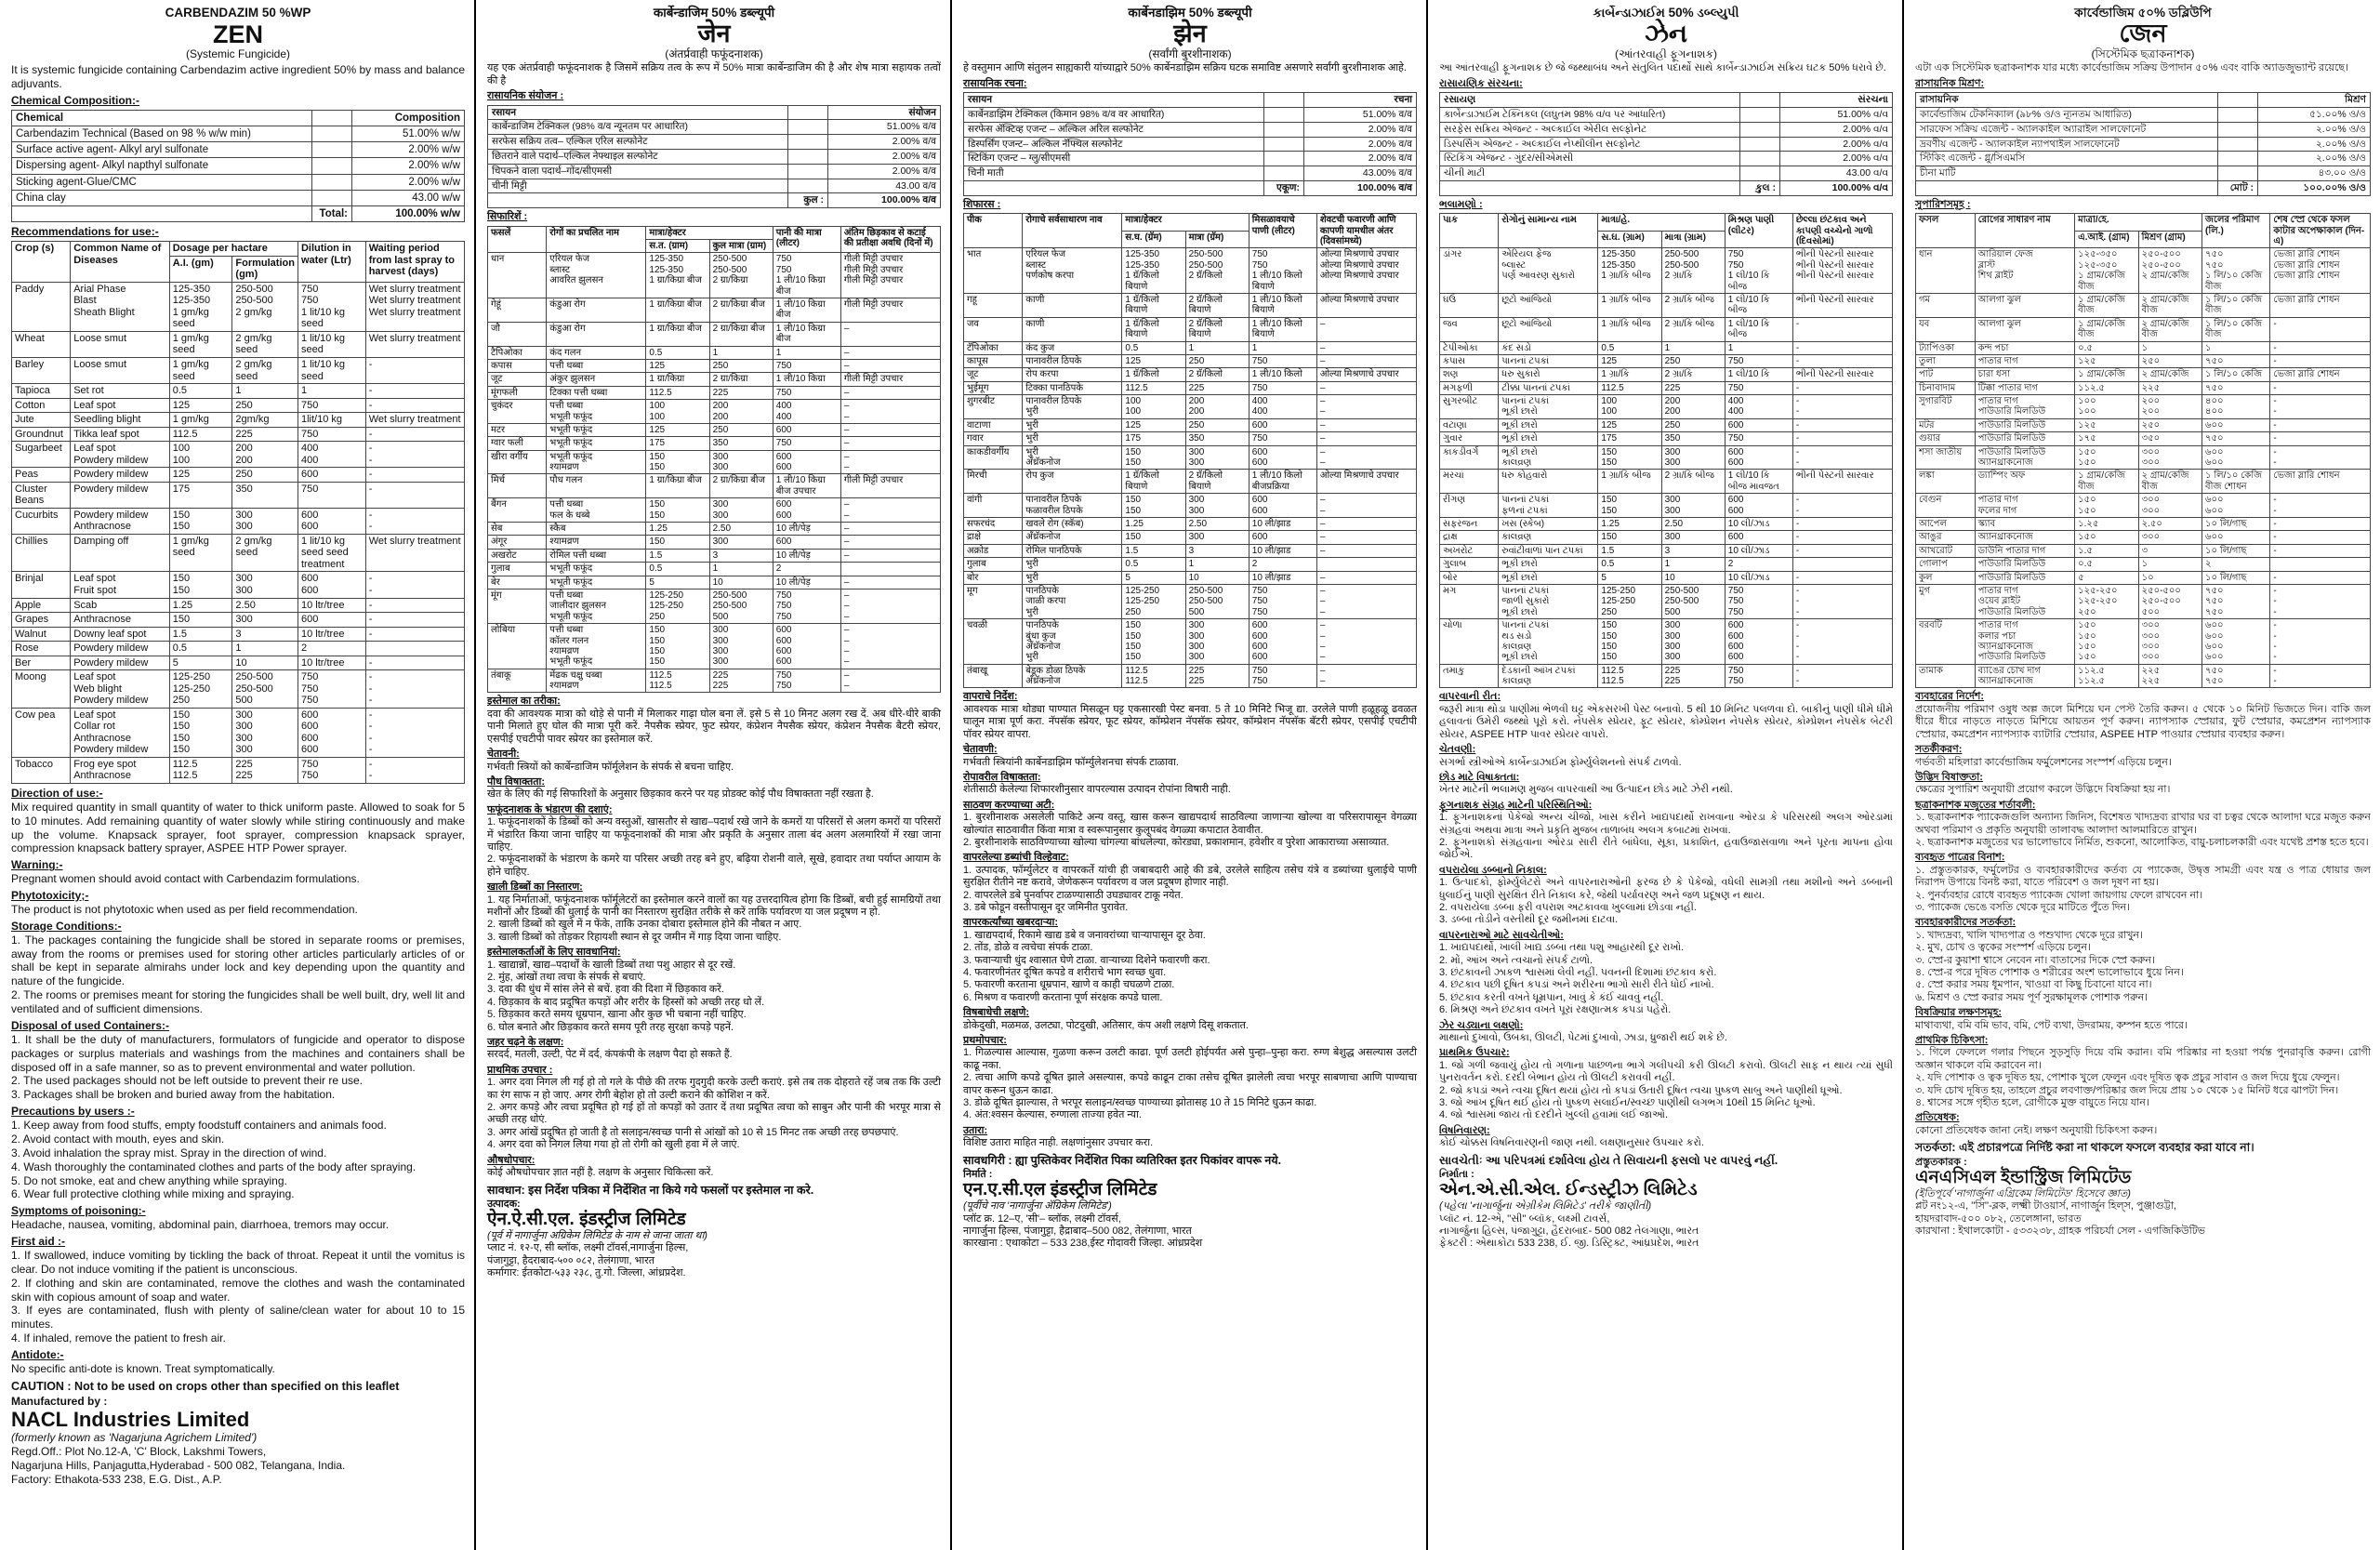 This screenshot has height=1550, width=2380. Describe the element at coordinates (2066, 159) in the screenshot. I see `chemical-name: স্টিকিং এজেন্ট - গ্লু/সিএমসি` at that location.